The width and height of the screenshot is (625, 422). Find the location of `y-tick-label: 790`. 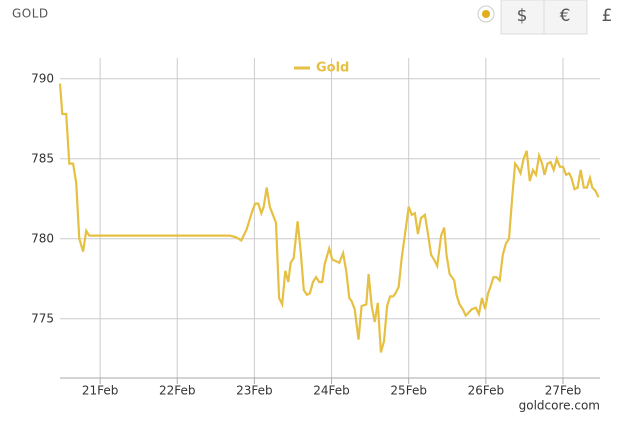

y-tick-label: 790 is located at coordinates (42, 78).